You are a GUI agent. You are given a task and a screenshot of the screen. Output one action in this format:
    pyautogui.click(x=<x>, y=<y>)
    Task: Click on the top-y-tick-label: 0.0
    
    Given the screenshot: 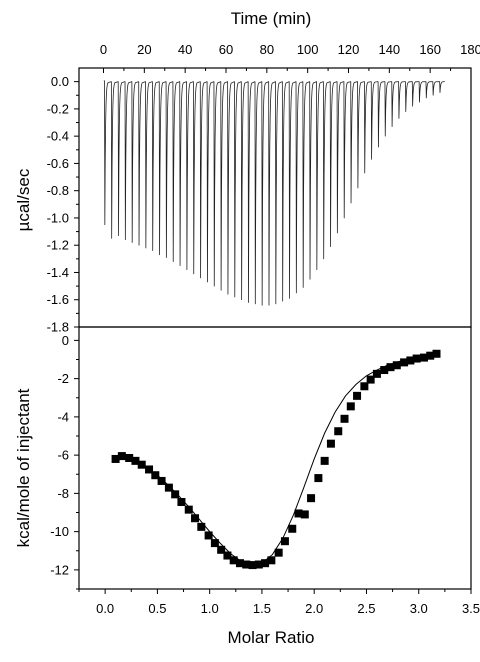 What is the action you would take?
    pyautogui.click(x=60, y=81)
    